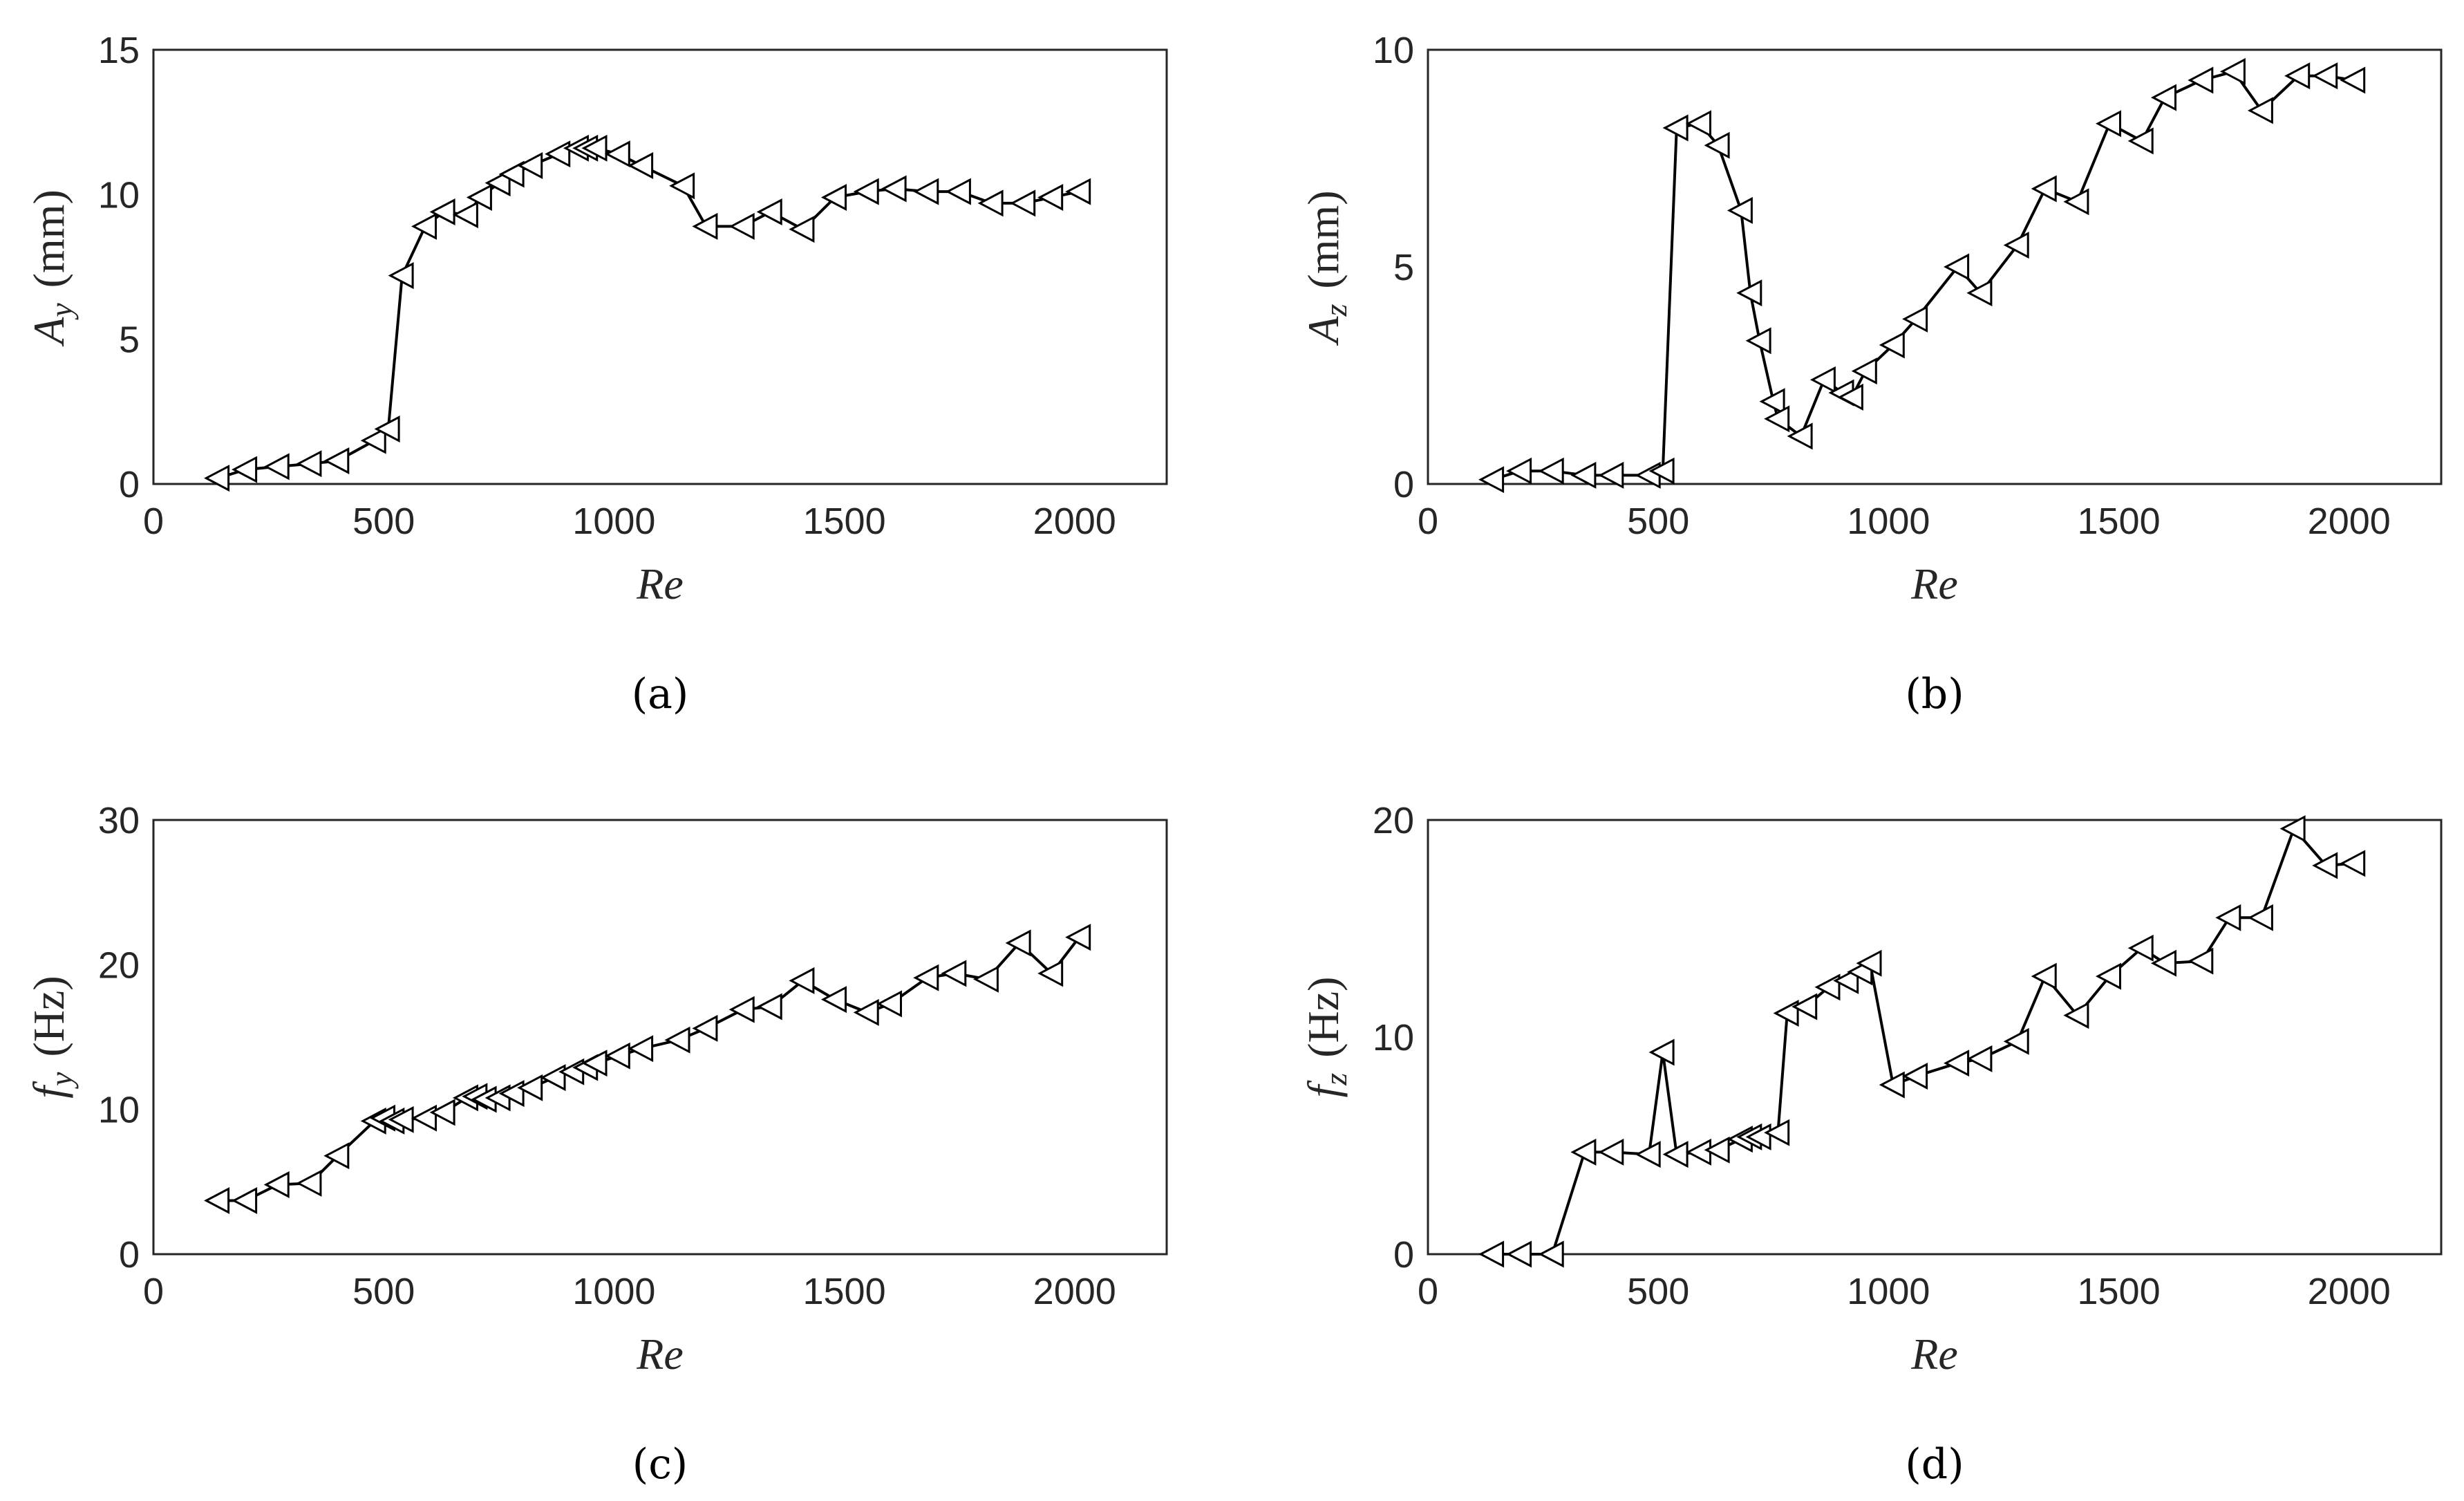  I want to click on panel-caption: (d), so click(1934, 1464).